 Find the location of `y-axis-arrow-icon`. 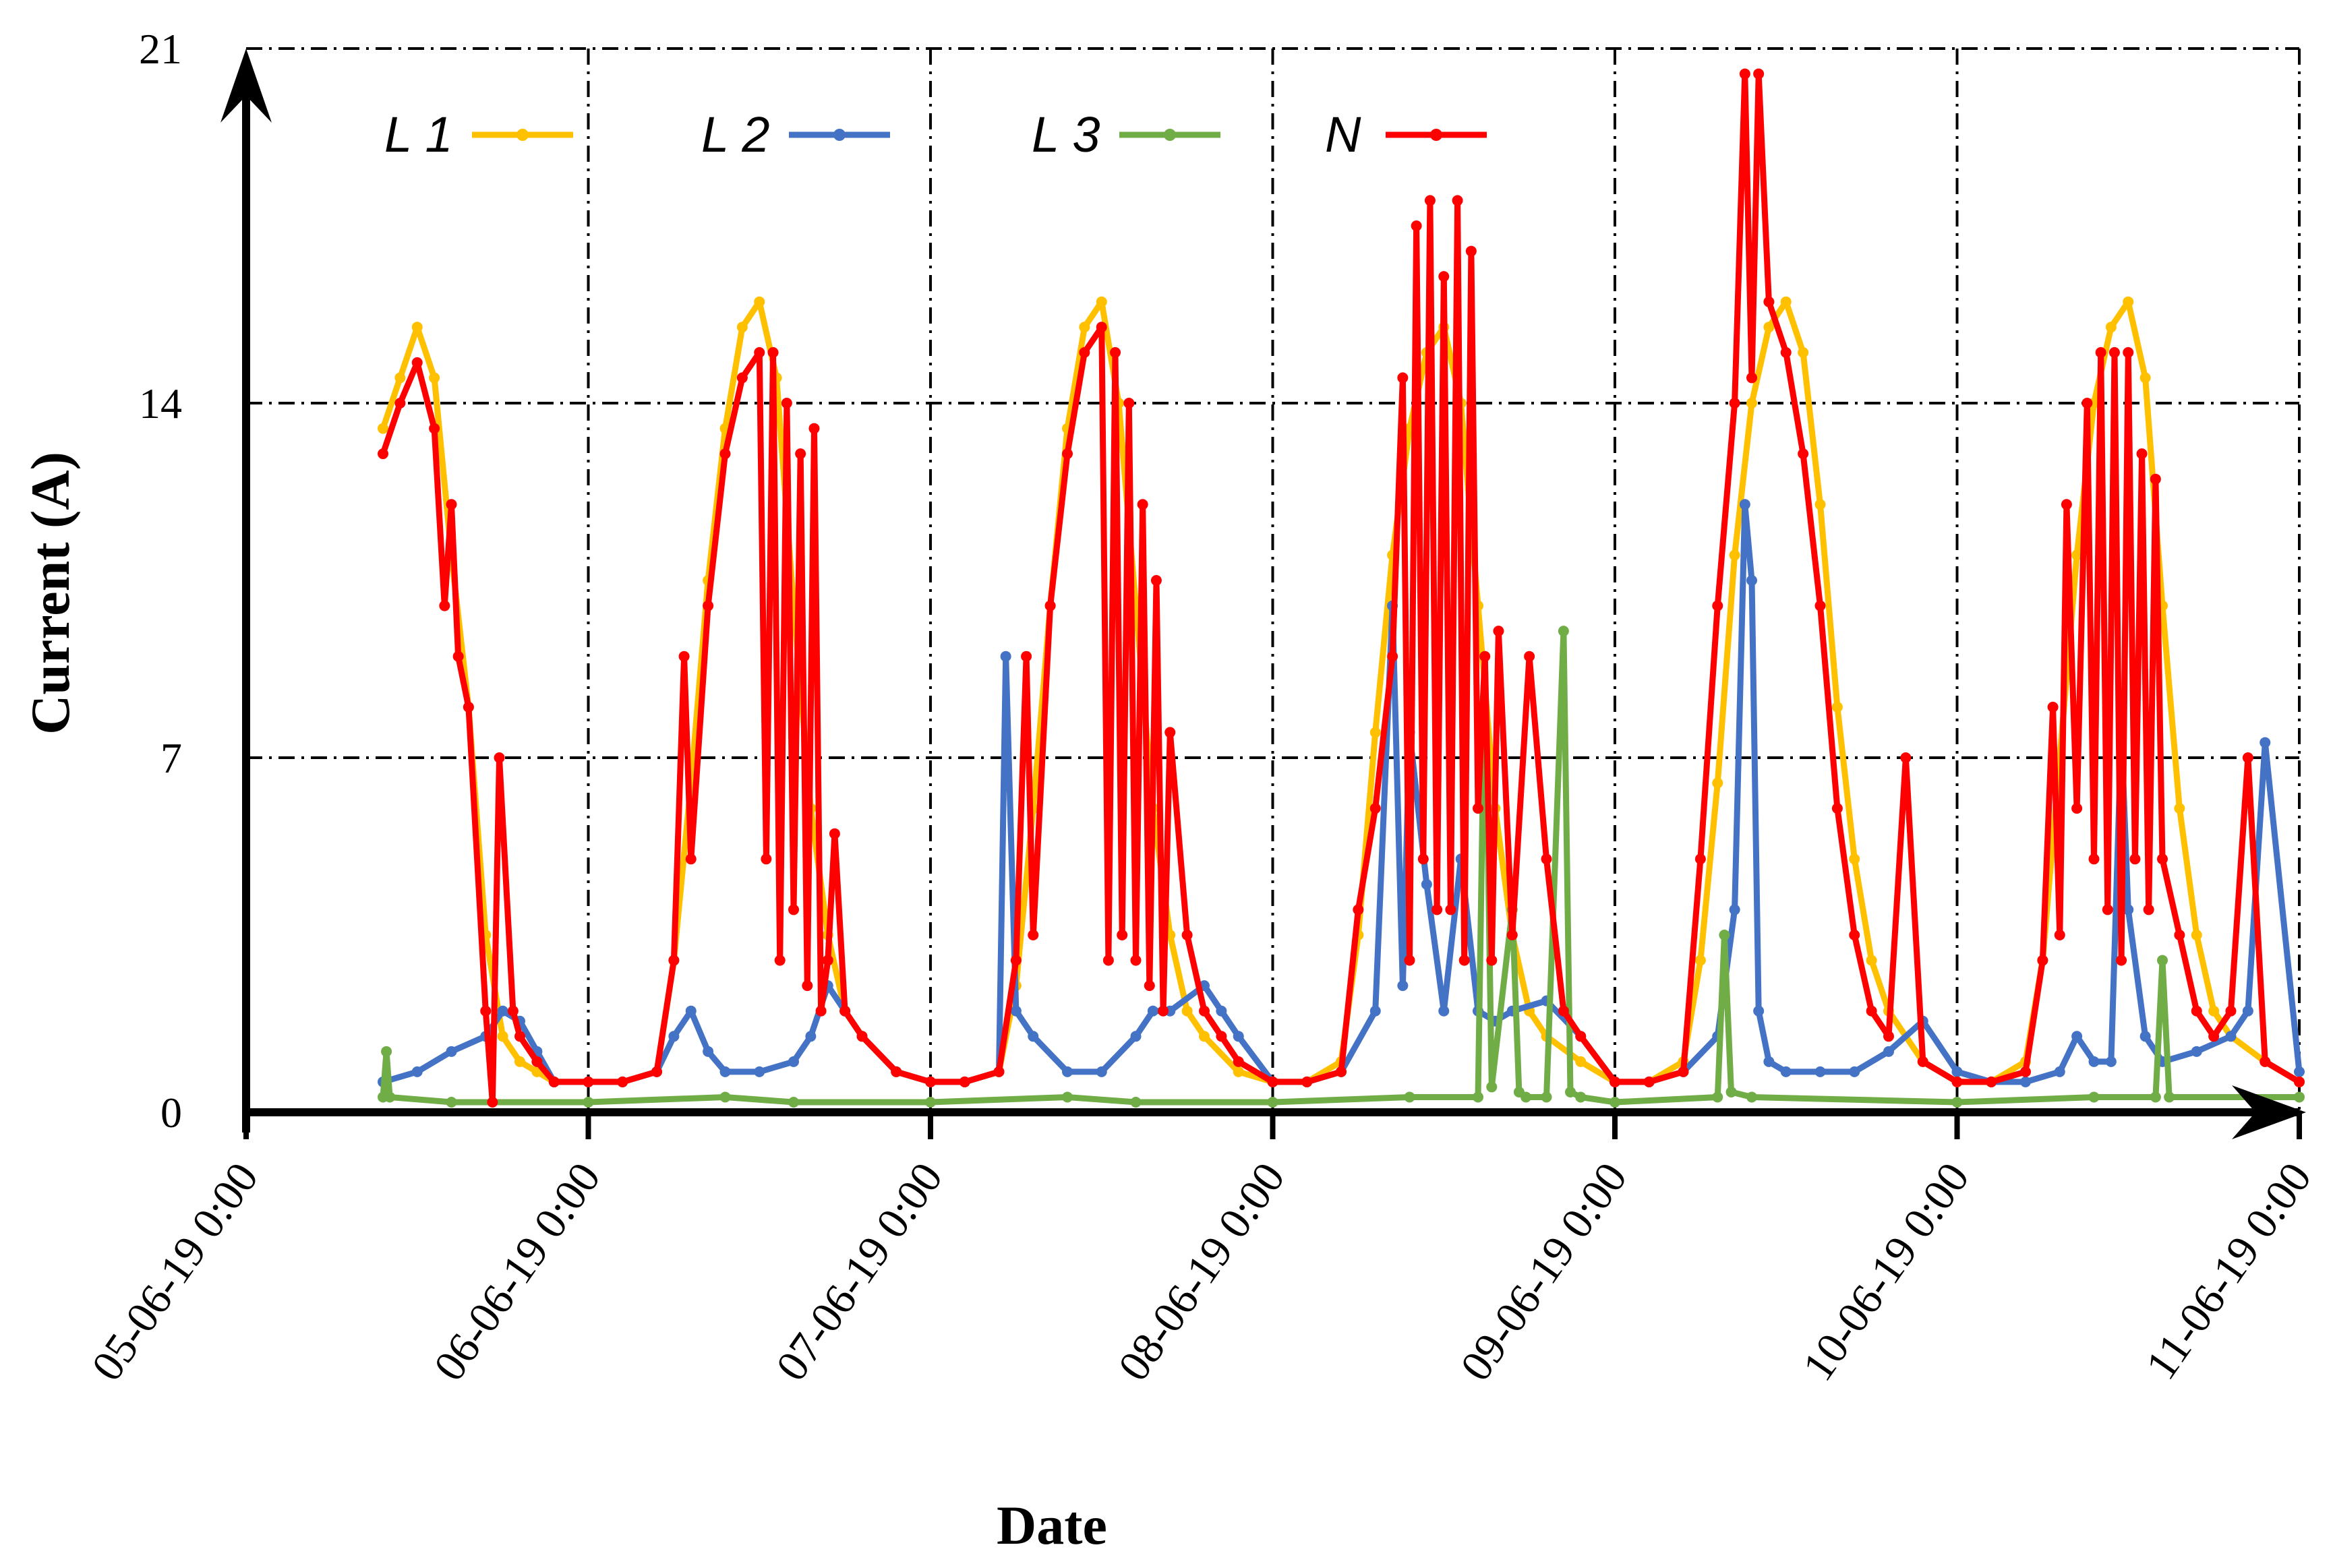

y-axis-arrow-icon is located at coordinates (246, 86).